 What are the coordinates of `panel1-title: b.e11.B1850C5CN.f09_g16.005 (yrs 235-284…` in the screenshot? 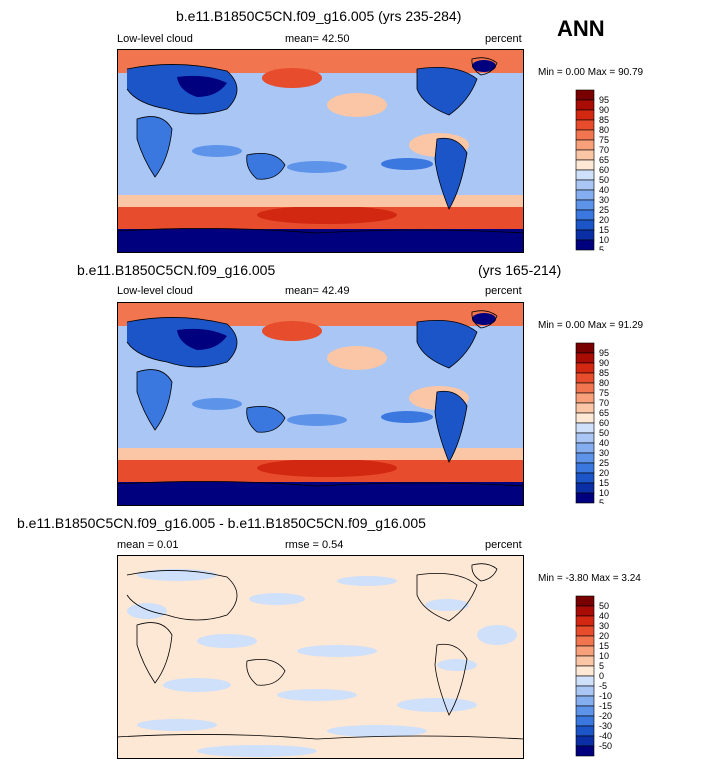 It's located at (319, 16).